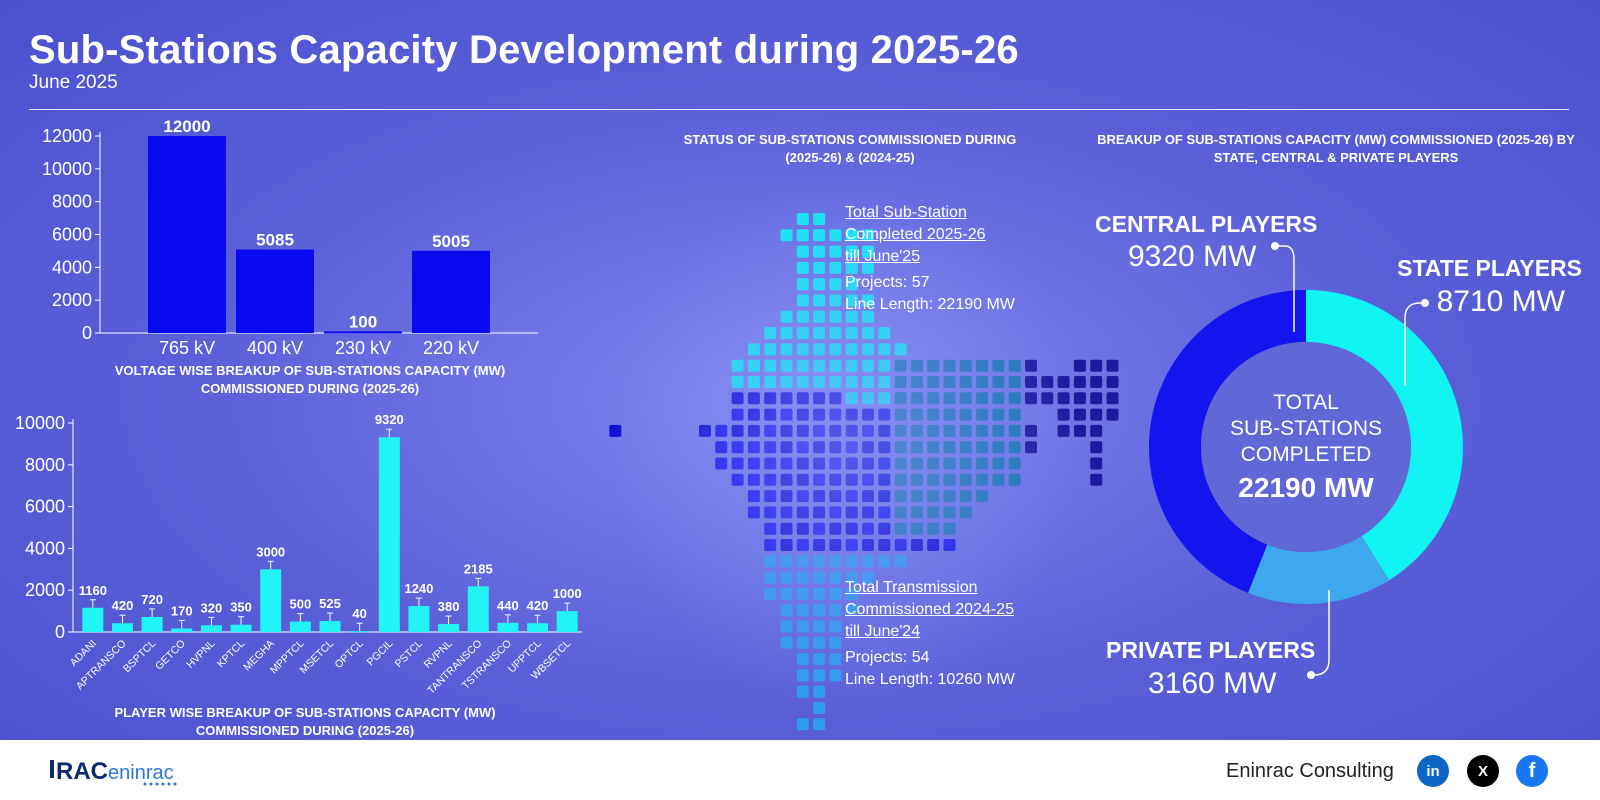  I want to click on player-bar-value: 9320, so click(389, 419).